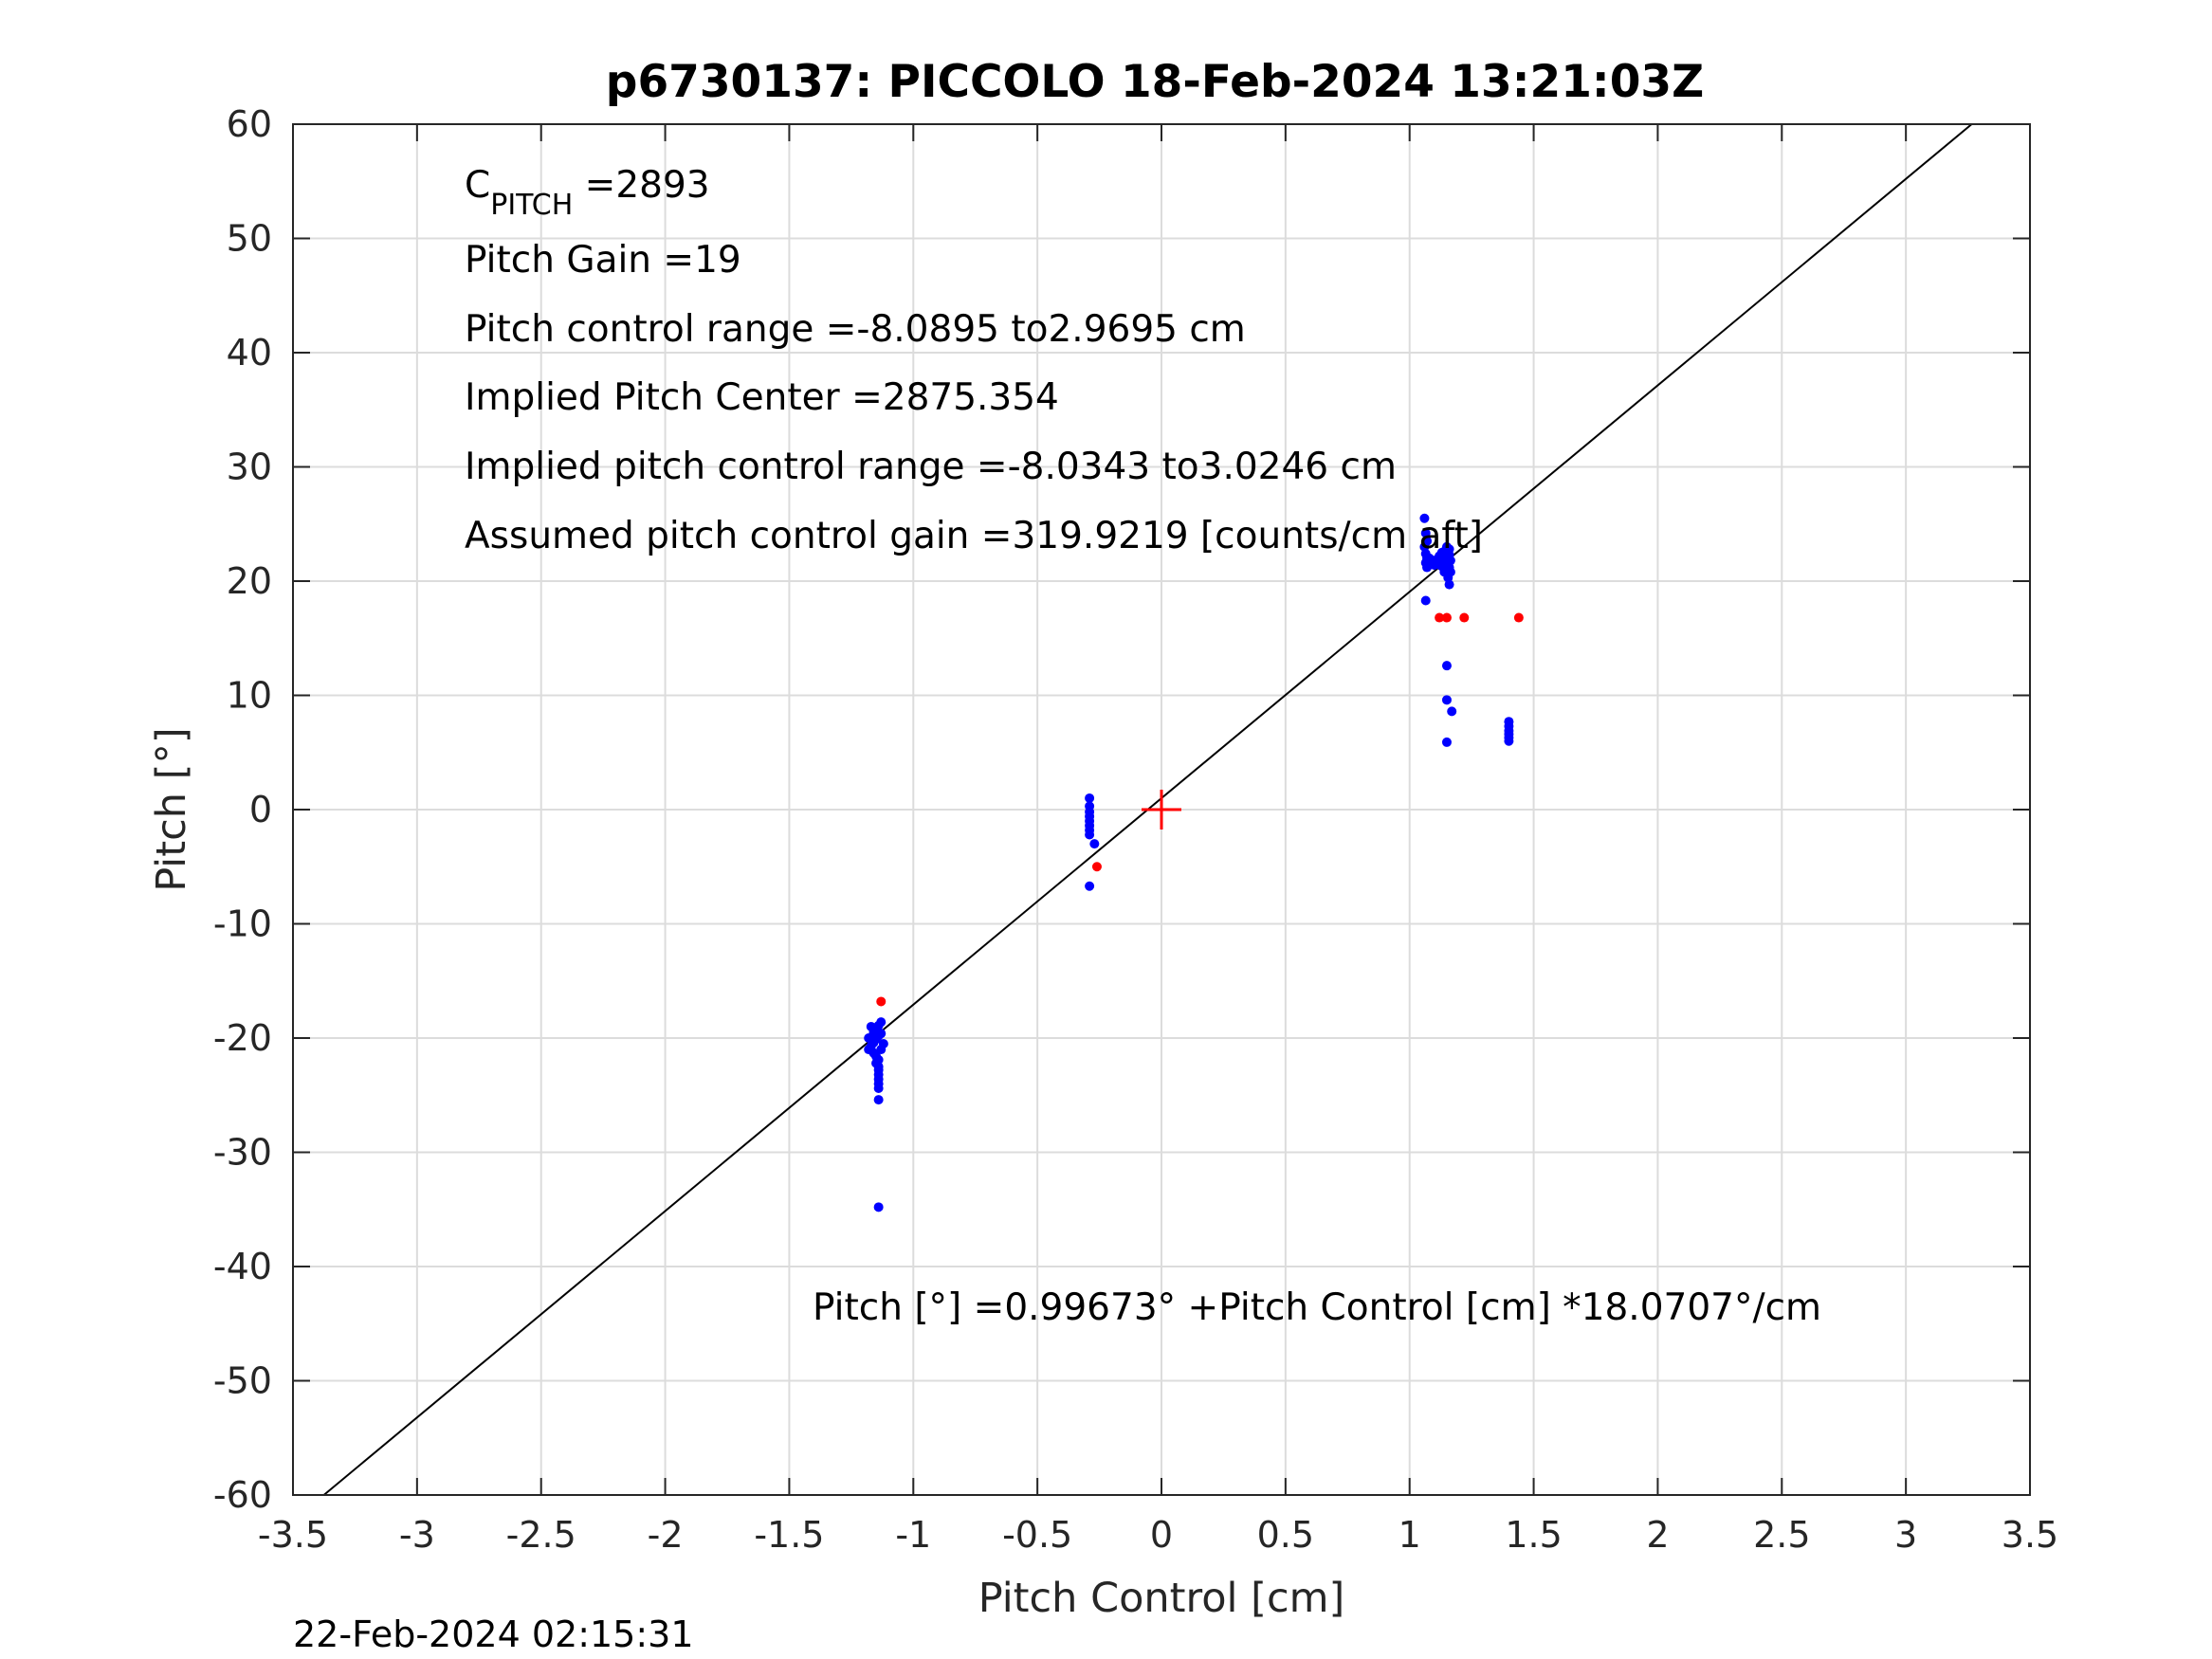  I want to click on x-tick-label: -1.5, so click(789, 1535).